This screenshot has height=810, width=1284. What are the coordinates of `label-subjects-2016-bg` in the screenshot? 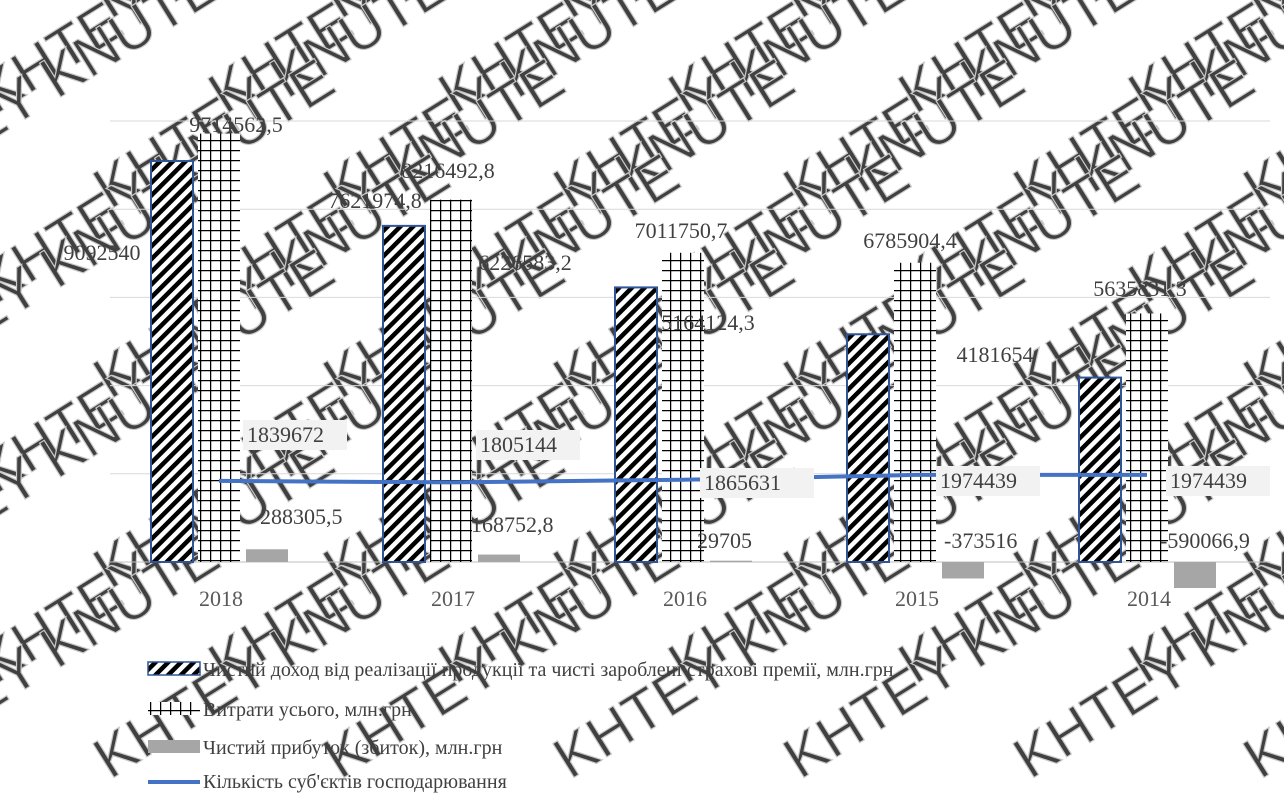 It's located at (757, 483).